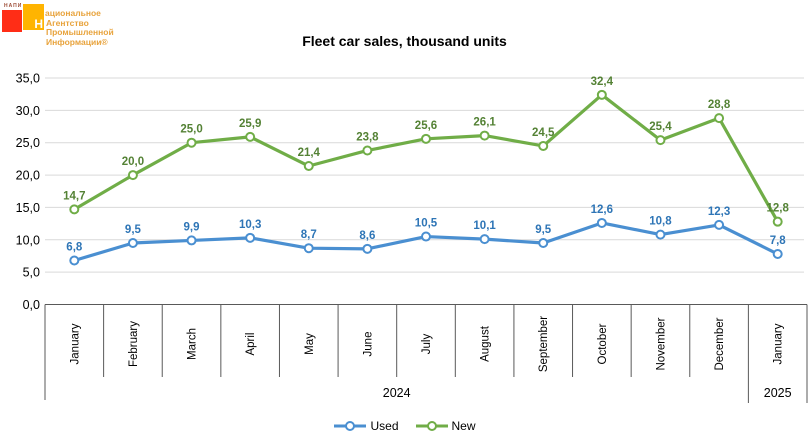 This screenshot has width=809, height=443. What do you see at coordinates (367, 236) in the screenshot?
I see `svg-text: 8,6` at bounding box center [367, 236].